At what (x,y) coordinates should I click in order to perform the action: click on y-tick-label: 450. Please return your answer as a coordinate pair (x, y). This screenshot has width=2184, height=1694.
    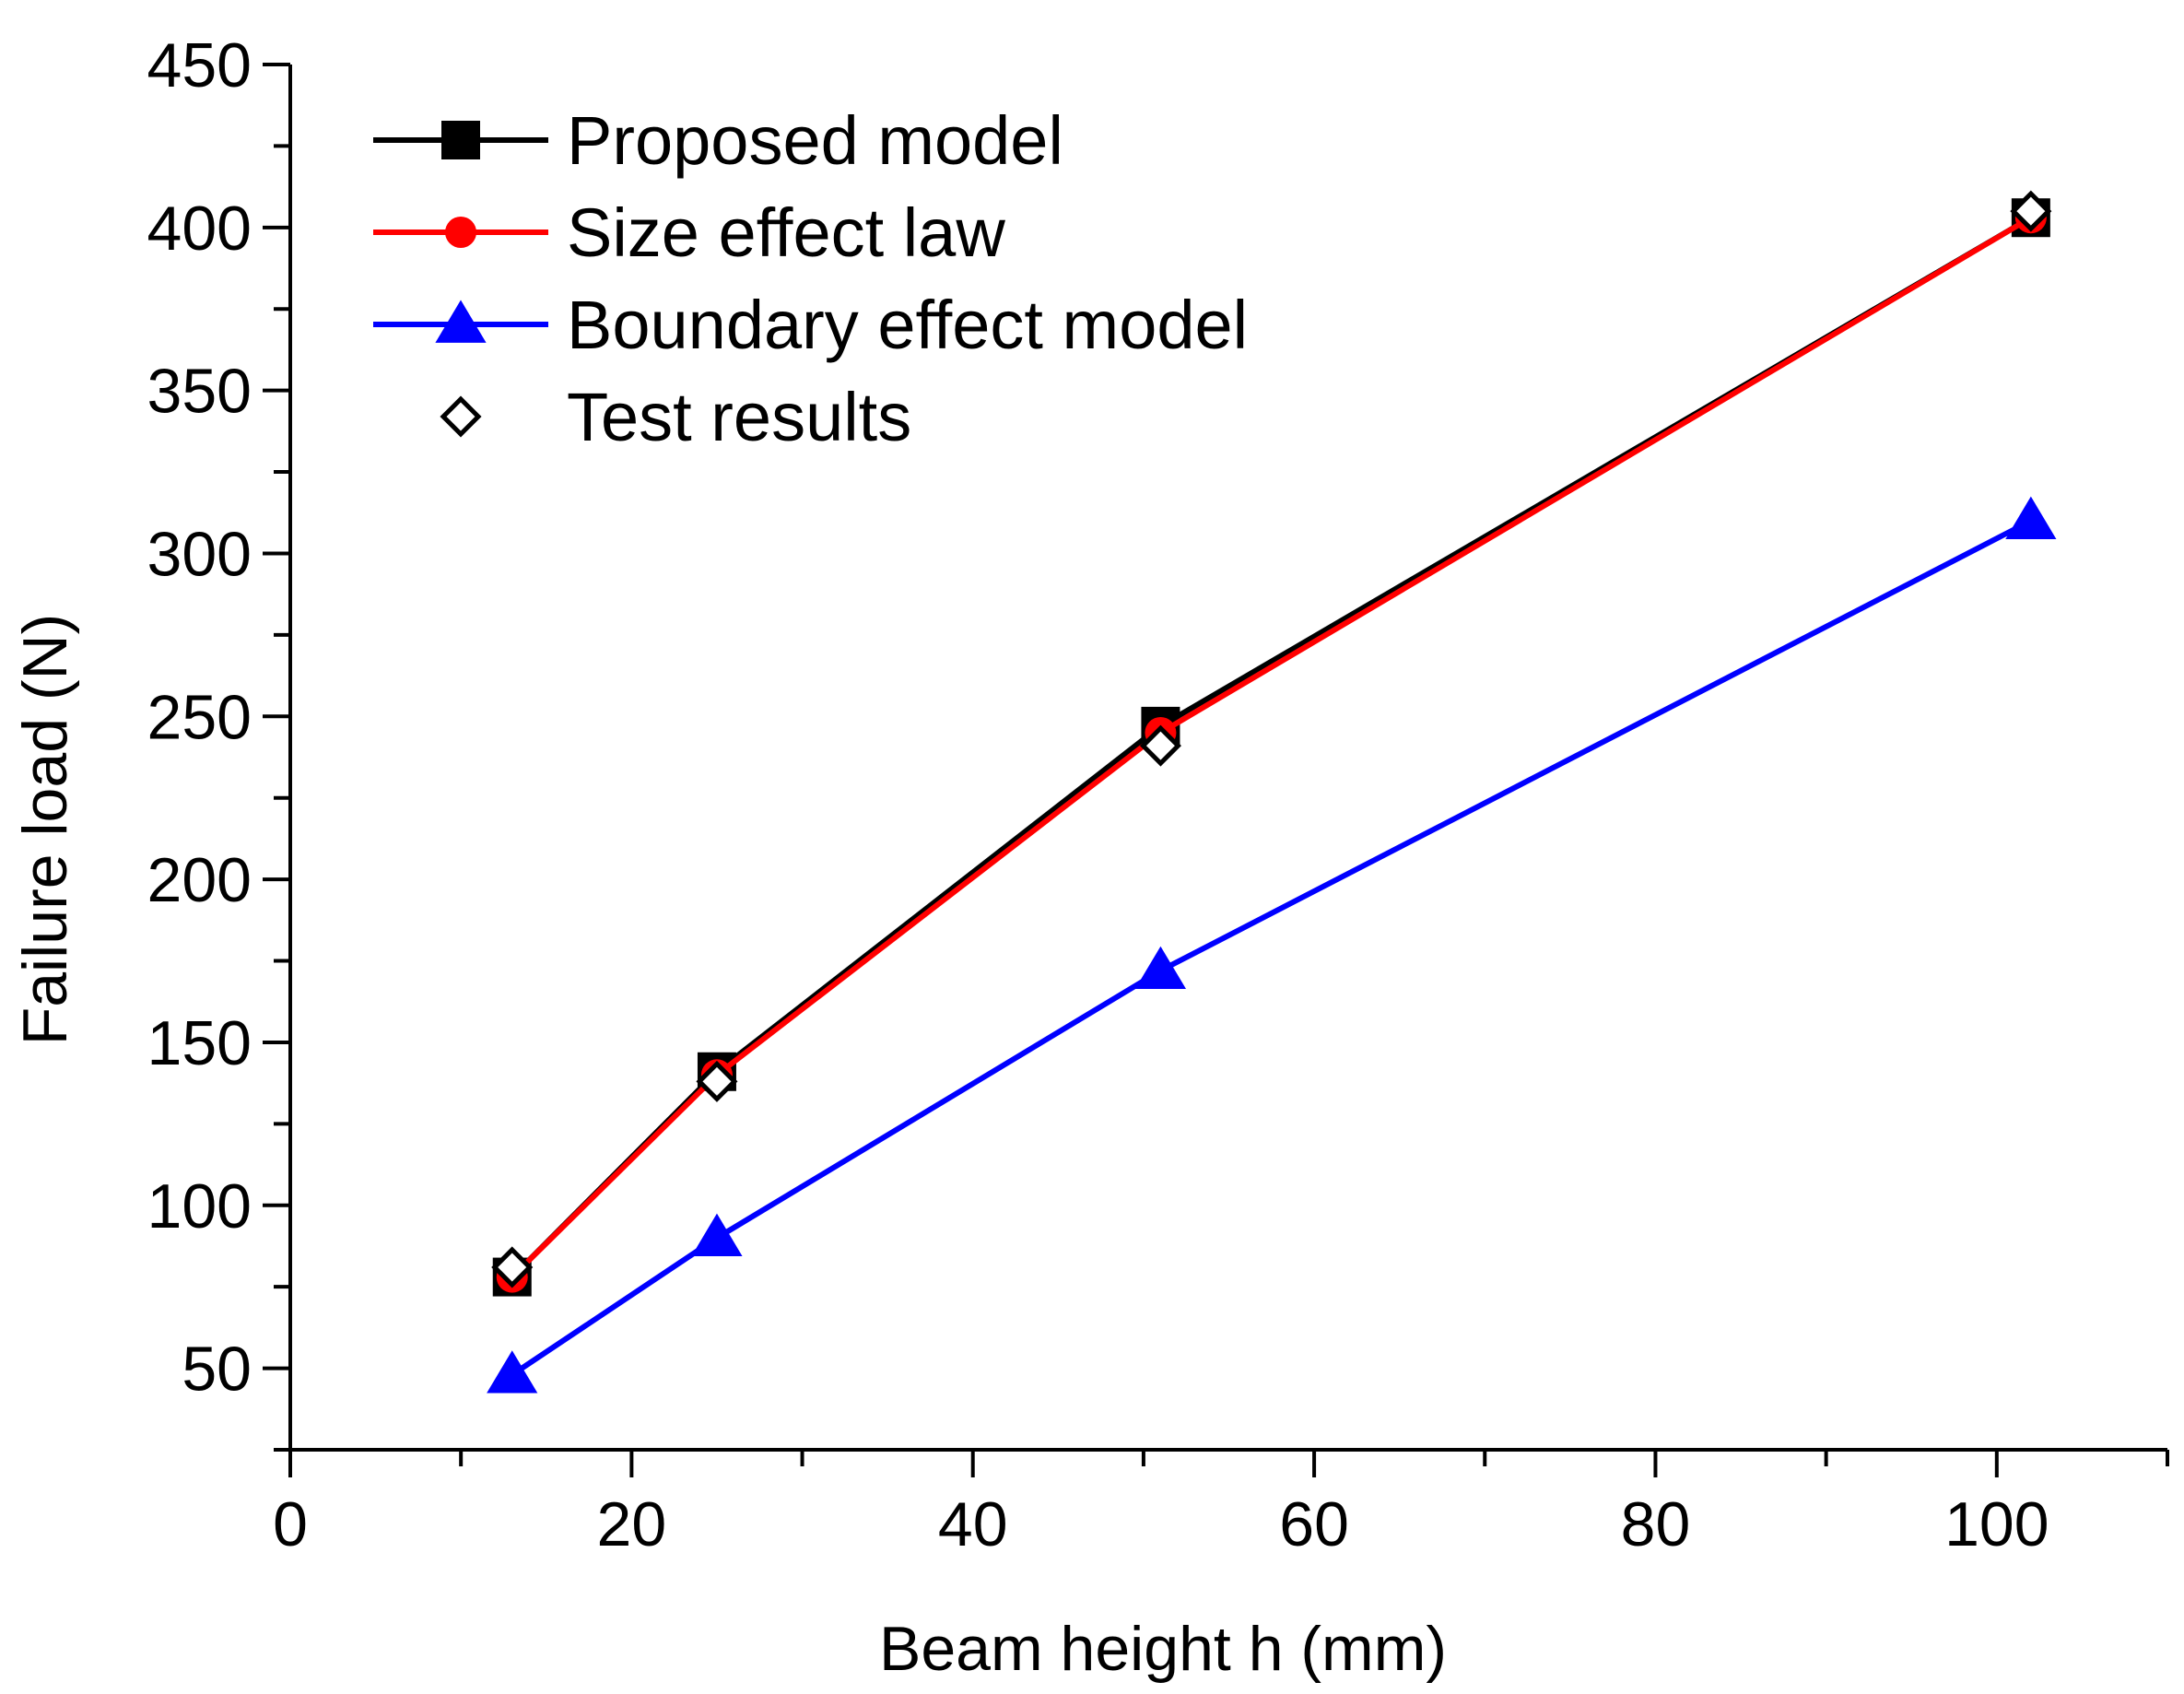
    Looking at the image, I should click on (199, 65).